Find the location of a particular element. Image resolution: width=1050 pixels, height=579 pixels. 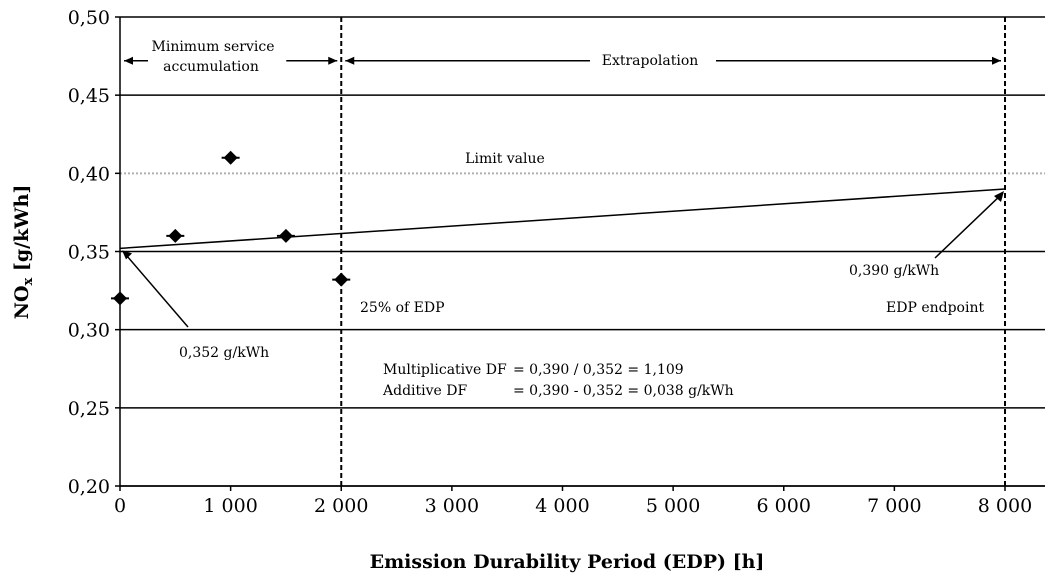

x-tick-label: 3 000 is located at coordinates (452, 506).